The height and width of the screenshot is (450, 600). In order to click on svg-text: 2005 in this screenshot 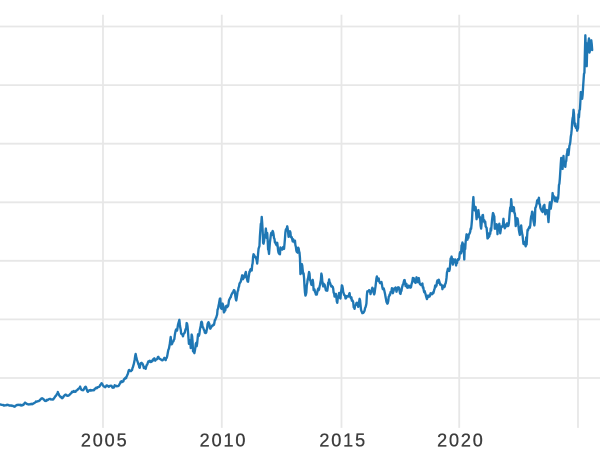, I will do `click(105, 440)`.